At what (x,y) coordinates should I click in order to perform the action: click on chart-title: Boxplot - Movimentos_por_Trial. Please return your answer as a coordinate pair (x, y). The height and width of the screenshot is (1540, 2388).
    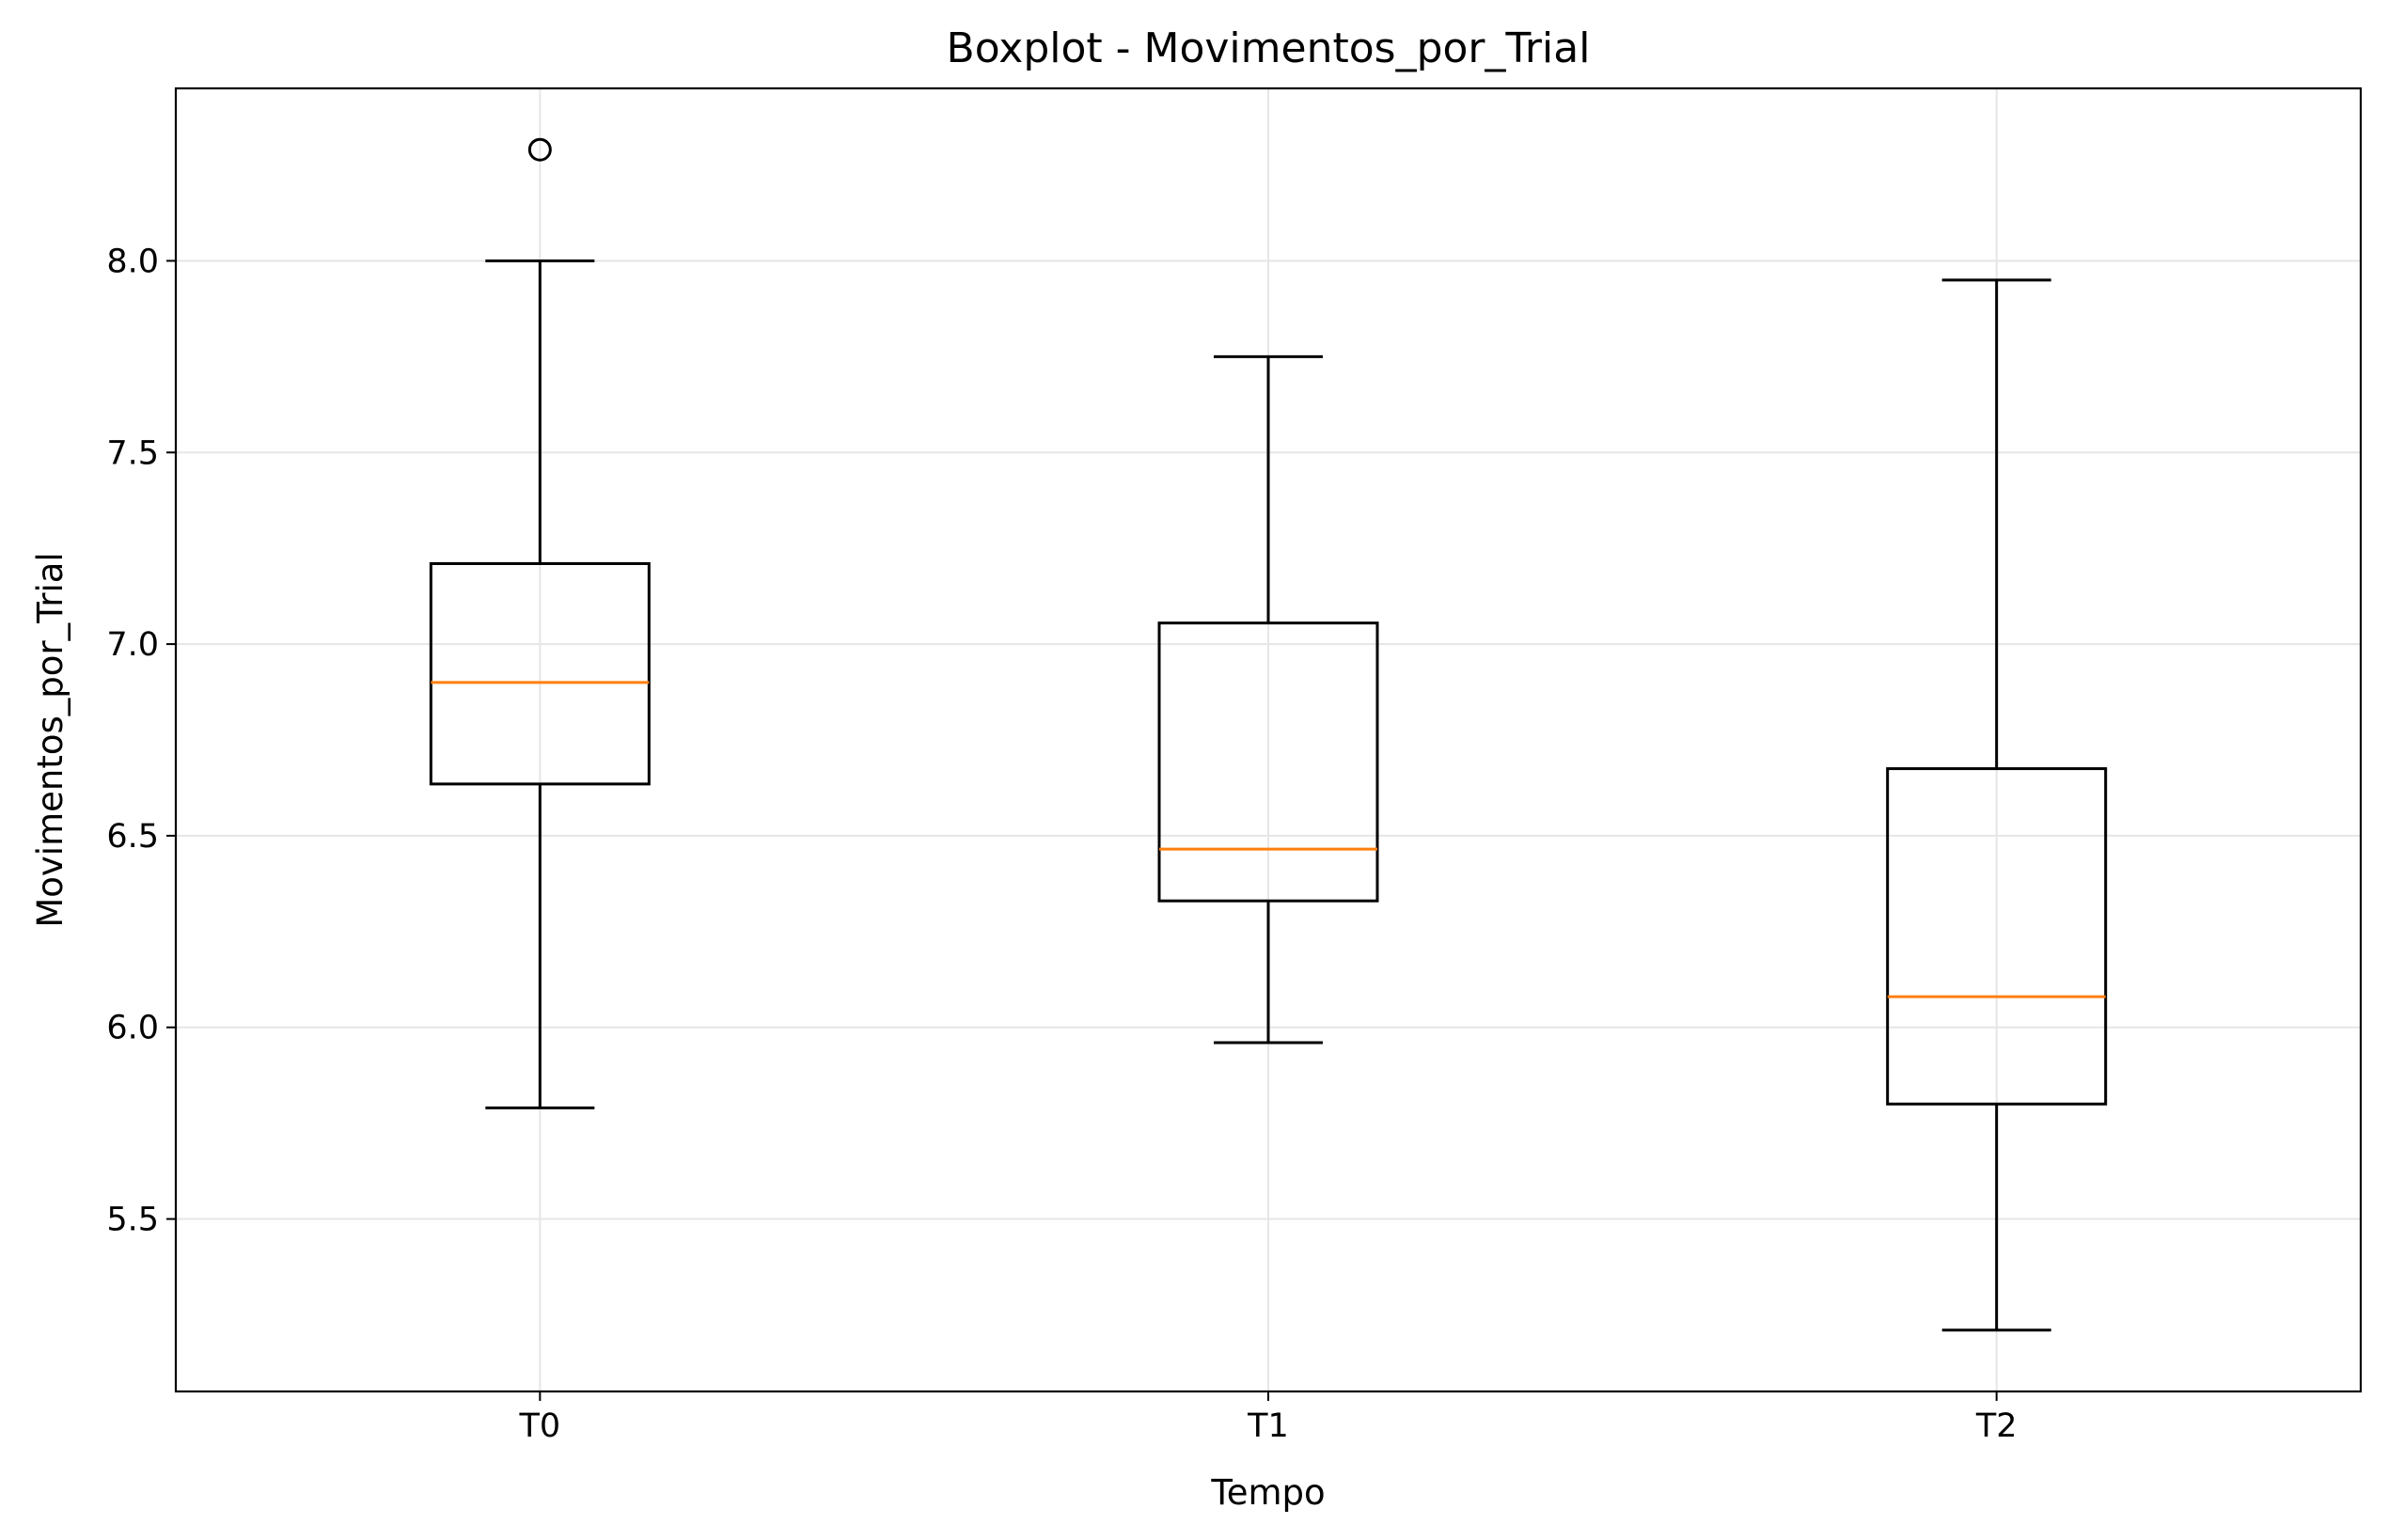
    Looking at the image, I should click on (1269, 48).